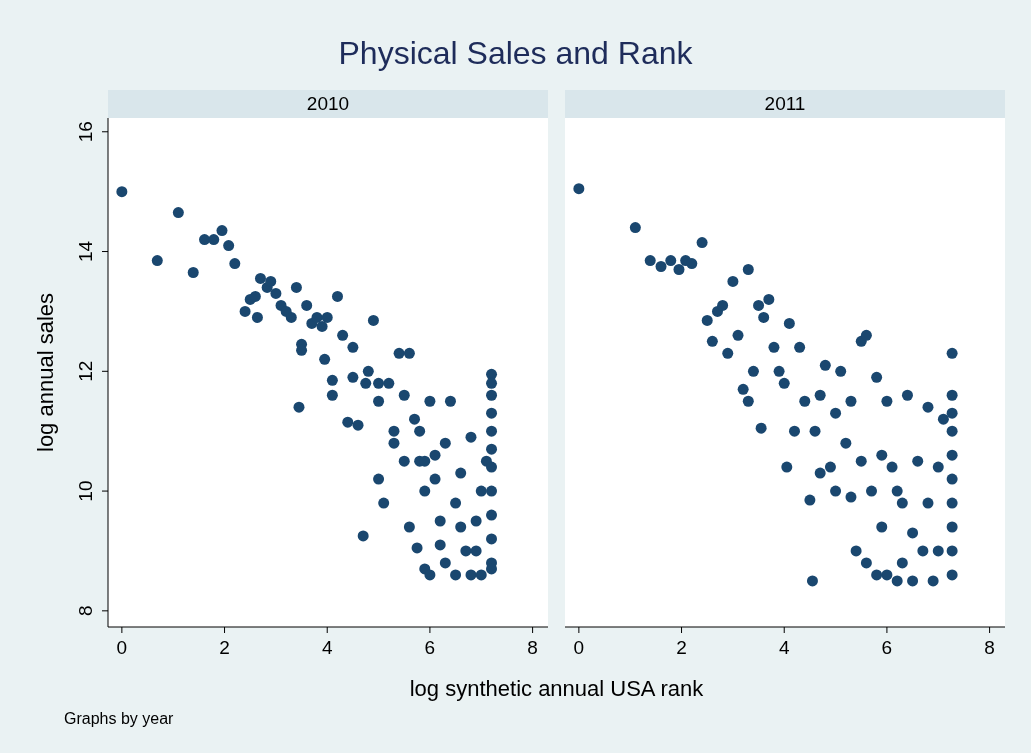 The height and width of the screenshot is (753, 1031). Describe the element at coordinates (85, 491) in the screenshot. I see `y-tick-label: 10` at that location.